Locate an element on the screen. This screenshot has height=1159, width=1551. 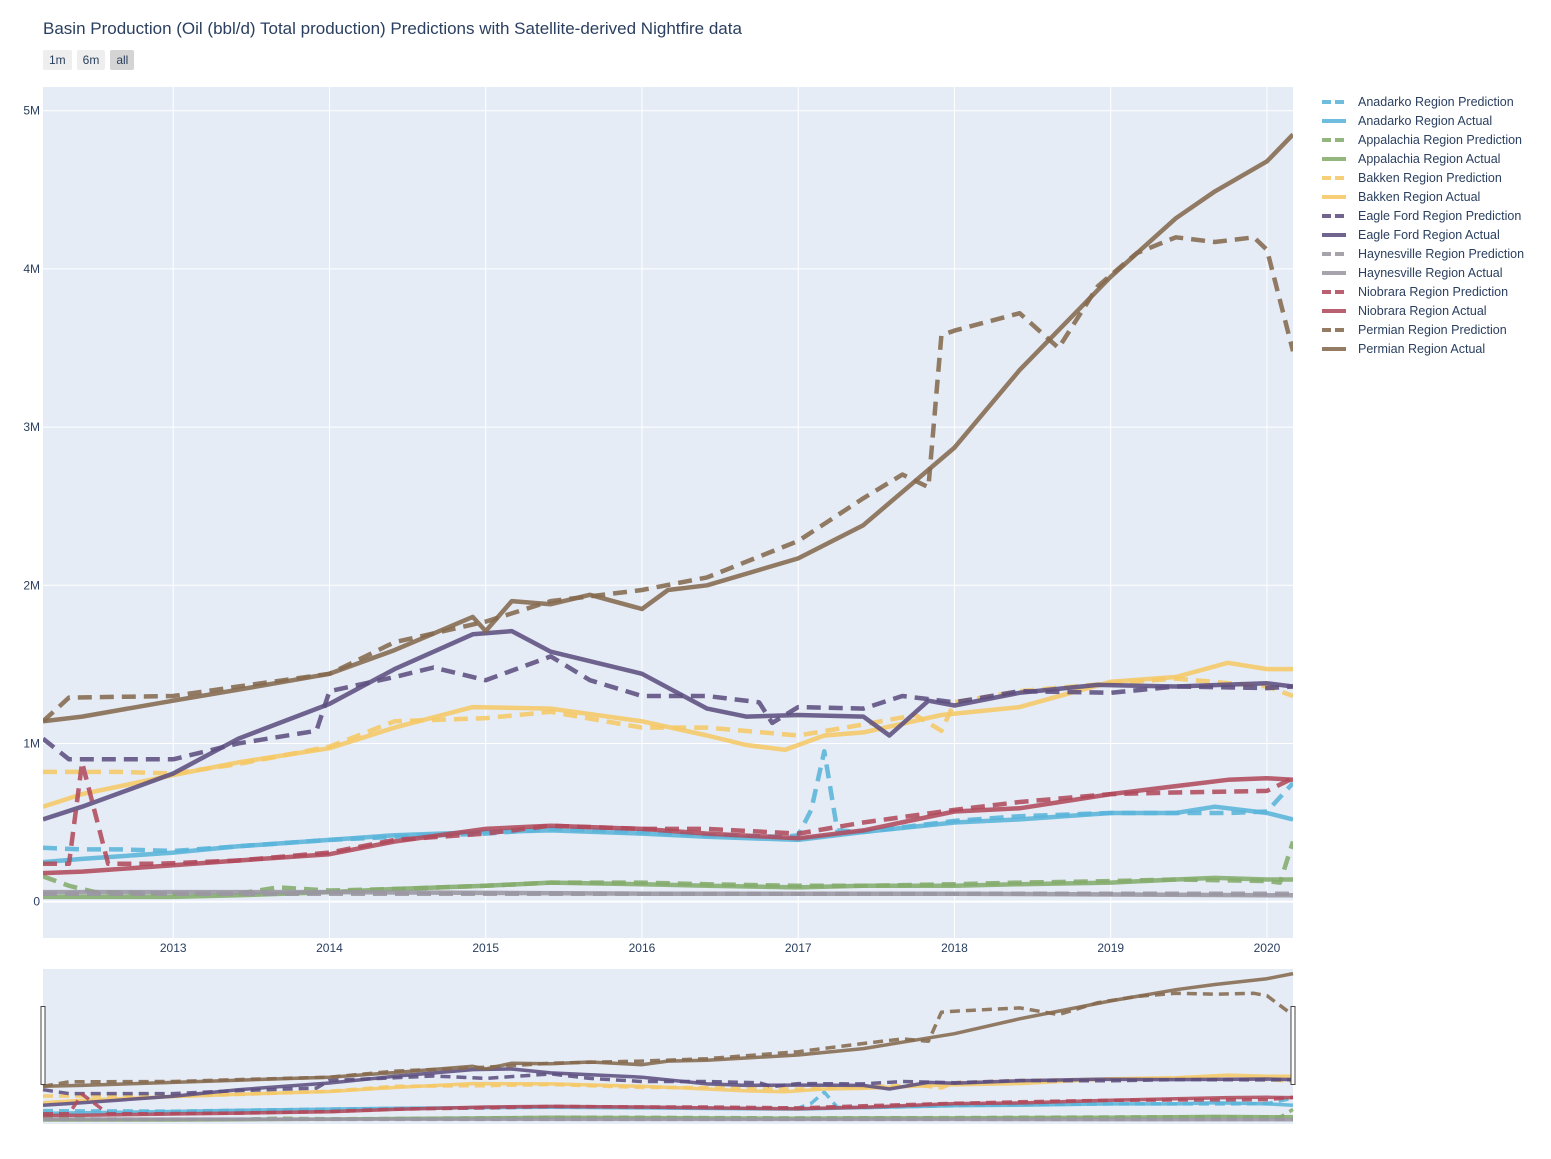
legend-item-appalachia-region-prediction: Appalachia Region Prediction is located at coordinates (1422, 139).